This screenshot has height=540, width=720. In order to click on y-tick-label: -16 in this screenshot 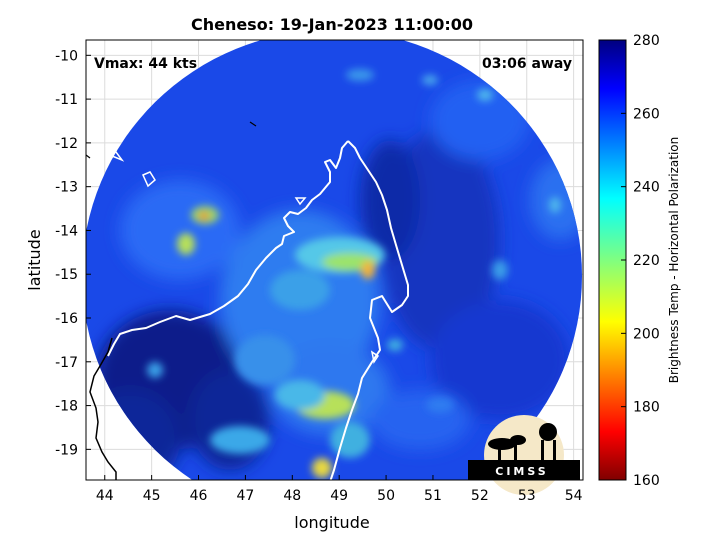, I will do `click(66, 319)`.